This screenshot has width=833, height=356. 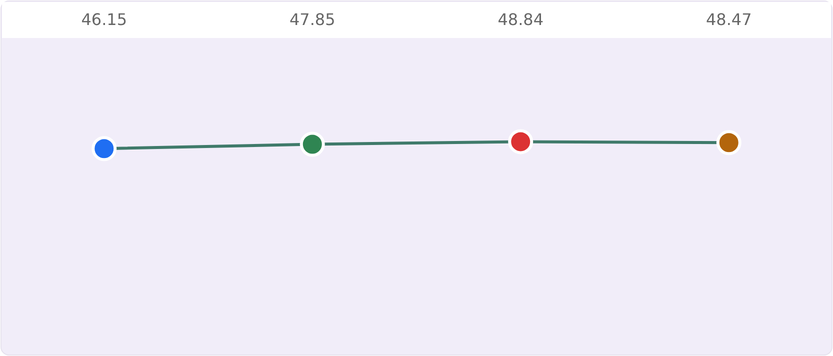 What do you see at coordinates (312, 19) in the screenshot?
I see `data-label: 47.85` at bounding box center [312, 19].